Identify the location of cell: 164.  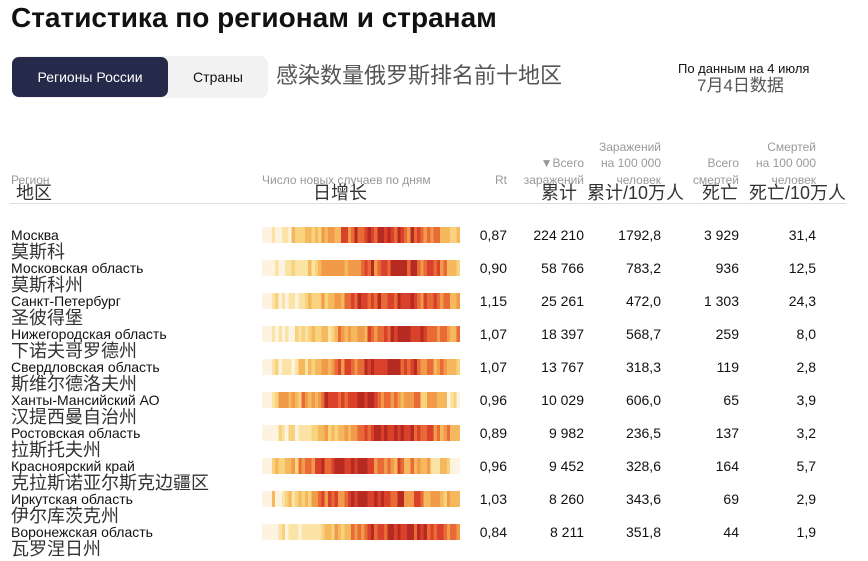
(727, 466).